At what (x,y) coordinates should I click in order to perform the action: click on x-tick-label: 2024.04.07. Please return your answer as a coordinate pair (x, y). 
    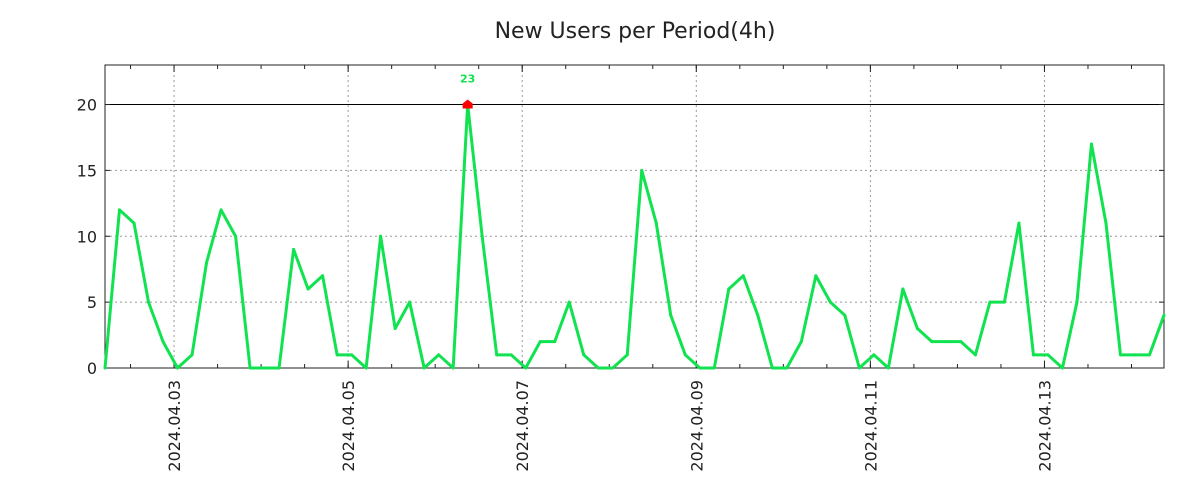
    Looking at the image, I should click on (522, 426).